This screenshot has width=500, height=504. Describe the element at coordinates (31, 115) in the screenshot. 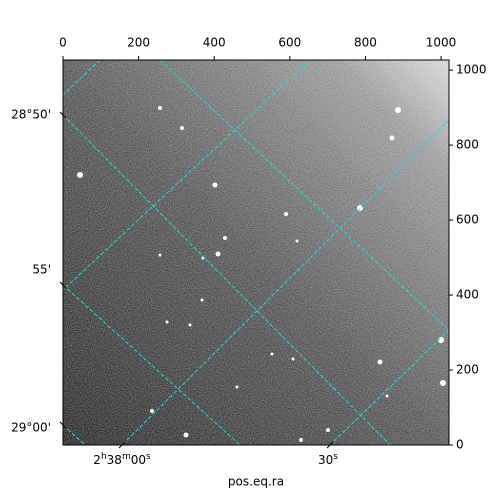

I see `dec-tick-label: 28°50'` at that location.